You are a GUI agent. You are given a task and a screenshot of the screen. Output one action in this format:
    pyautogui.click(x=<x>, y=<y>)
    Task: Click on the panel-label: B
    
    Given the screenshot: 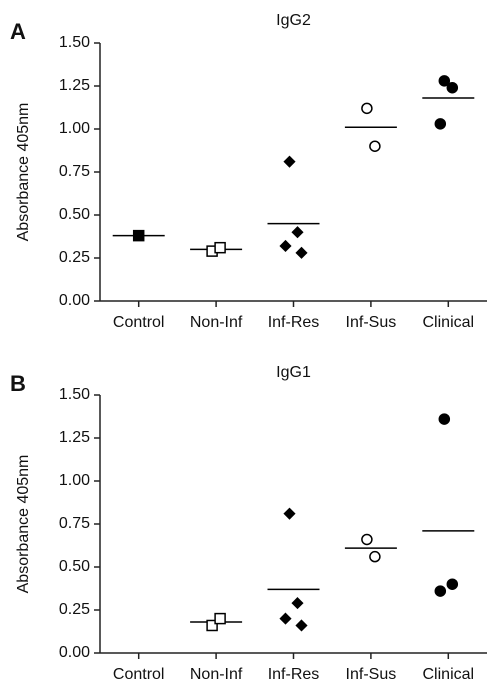 What is the action you would take?
    pyautogui.click(x=18, y=383)
    